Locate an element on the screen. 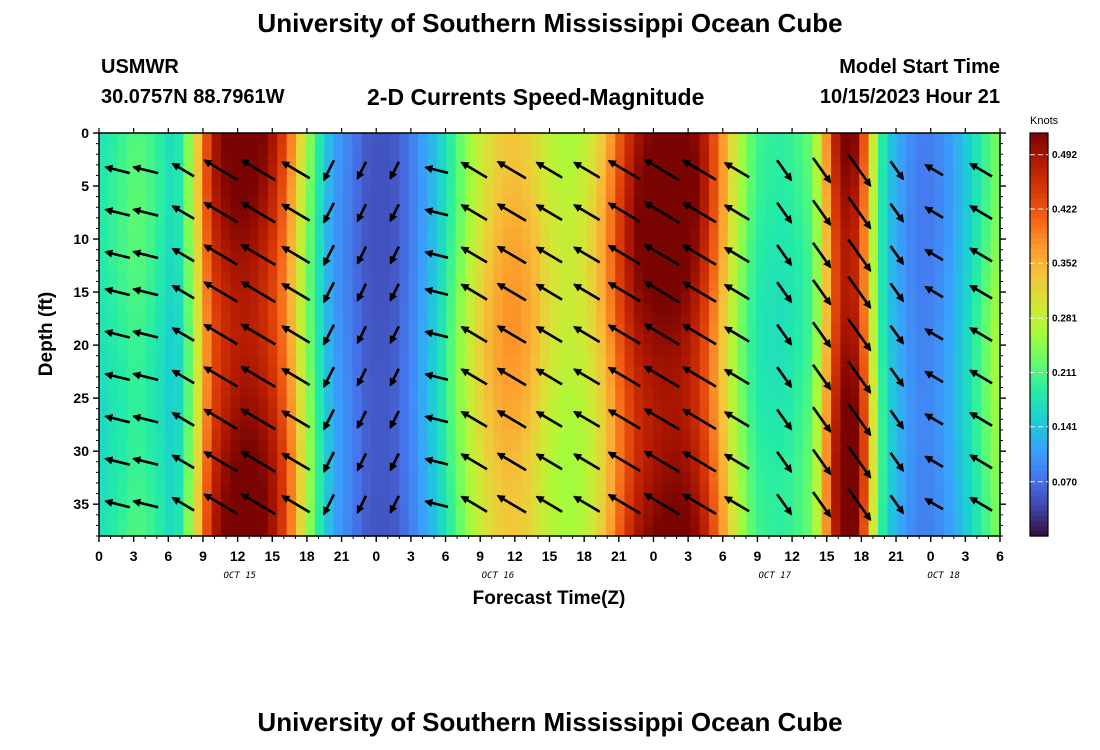  colorbar-unit: Knots is located at coordinates (1044, 121).